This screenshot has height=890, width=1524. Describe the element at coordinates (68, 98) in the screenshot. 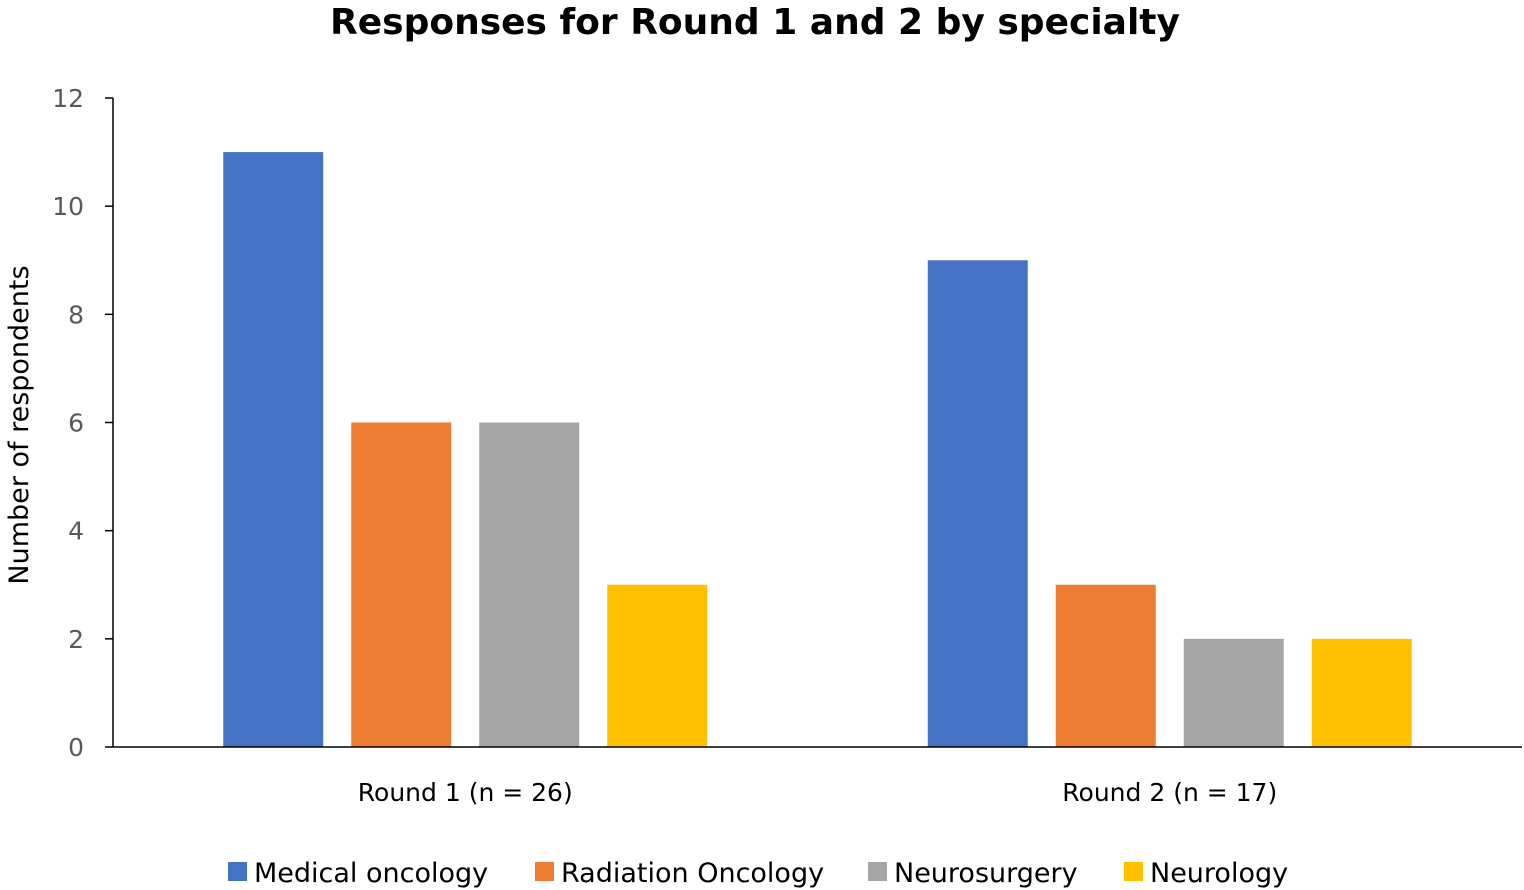

I see `y-tick-label: 12` at that location.